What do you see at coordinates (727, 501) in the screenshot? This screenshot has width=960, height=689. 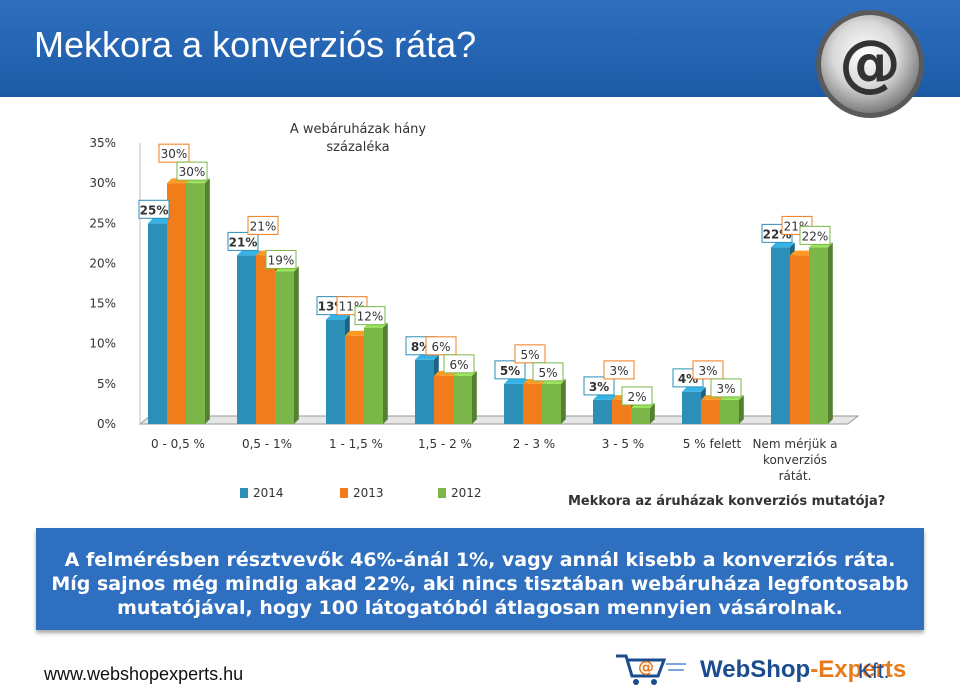 I see `chart-subtitle: Mekkora az áruházak konverziós mutatója?` at bounding box center [727, 501].